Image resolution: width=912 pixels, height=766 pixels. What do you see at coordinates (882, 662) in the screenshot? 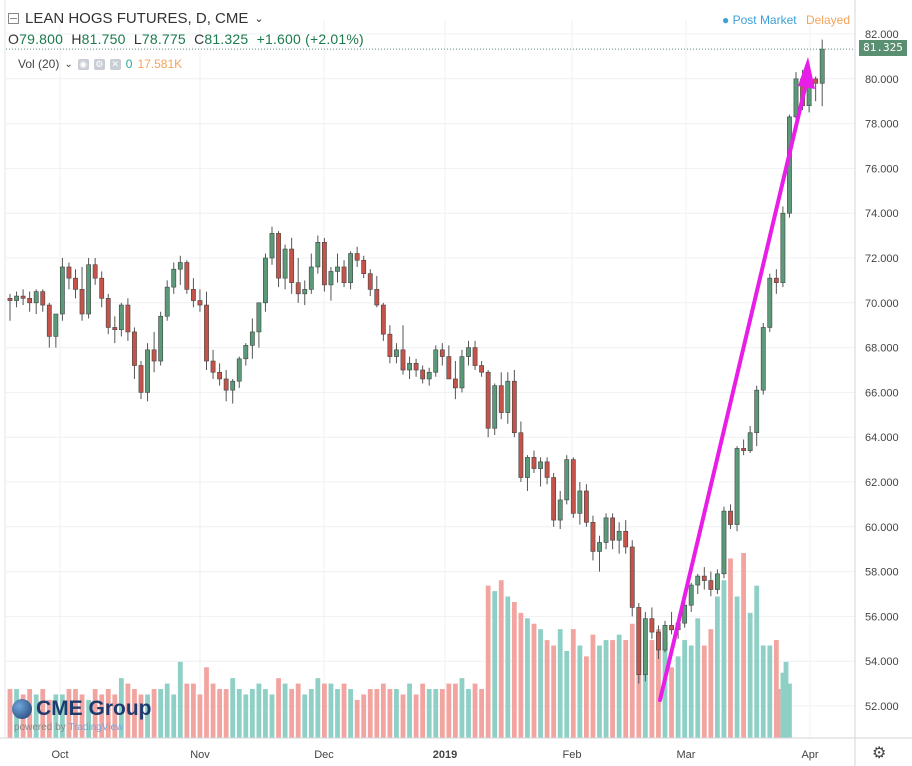
I see `y-tick-label: 54.000` at bounding box center [882, 662].